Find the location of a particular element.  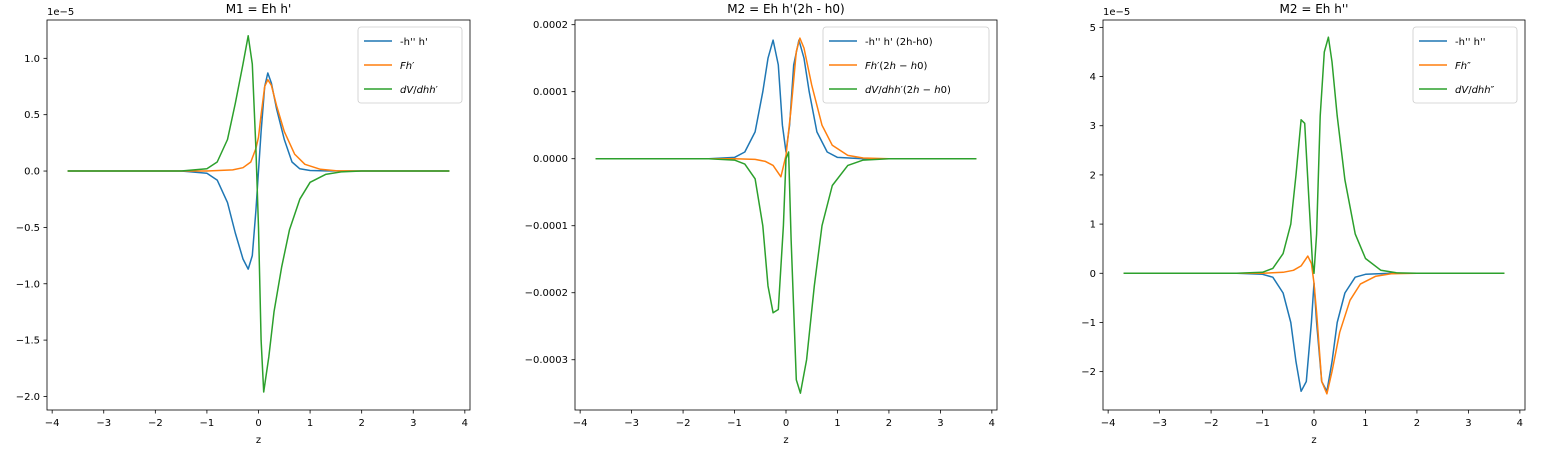

legend-label: -h'' h'' is located at coordinates (1470, 42).